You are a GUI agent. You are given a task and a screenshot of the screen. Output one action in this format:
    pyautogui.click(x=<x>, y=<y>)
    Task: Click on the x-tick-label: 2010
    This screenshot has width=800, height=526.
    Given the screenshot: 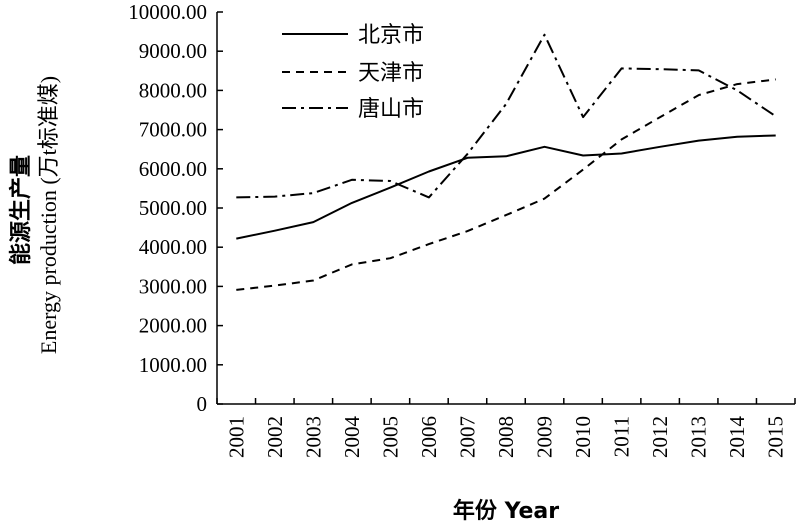 What is the action you would take?
    pyautogui.click(x=583, y=437)
    